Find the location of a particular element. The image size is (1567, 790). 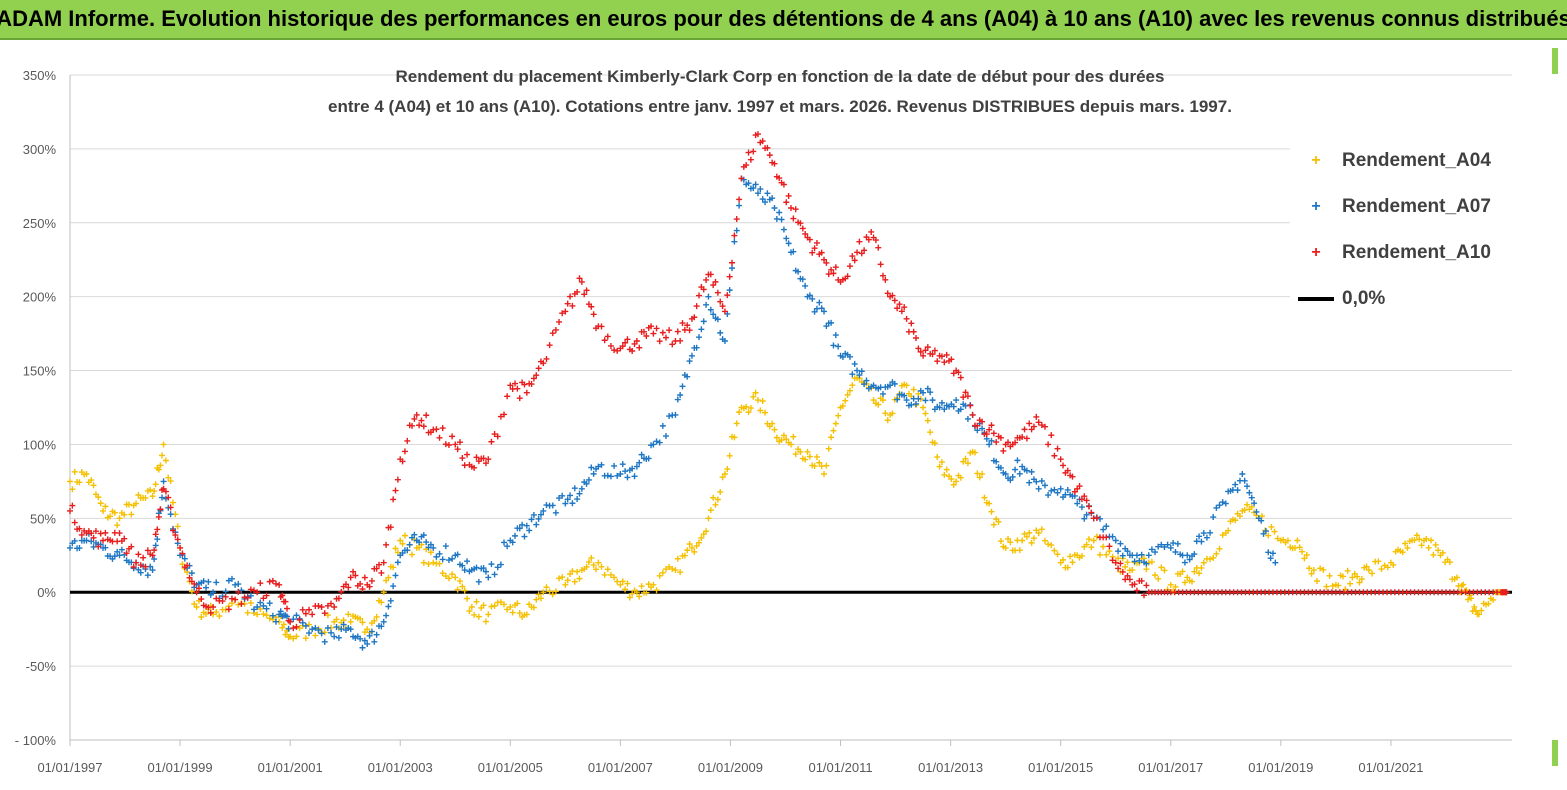

x-tick-label: 01/01/1997 is located at coordinates (69, 767).